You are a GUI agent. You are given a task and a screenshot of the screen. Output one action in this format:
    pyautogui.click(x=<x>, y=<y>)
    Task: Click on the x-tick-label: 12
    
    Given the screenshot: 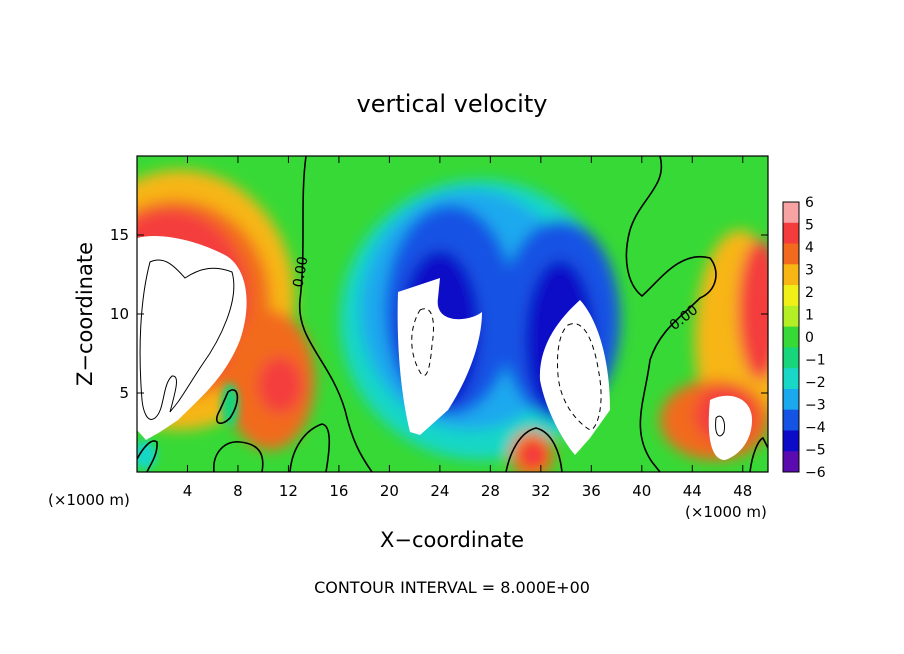 What is the action you would take?
    pyautogui.click(x=288, y=491)
    